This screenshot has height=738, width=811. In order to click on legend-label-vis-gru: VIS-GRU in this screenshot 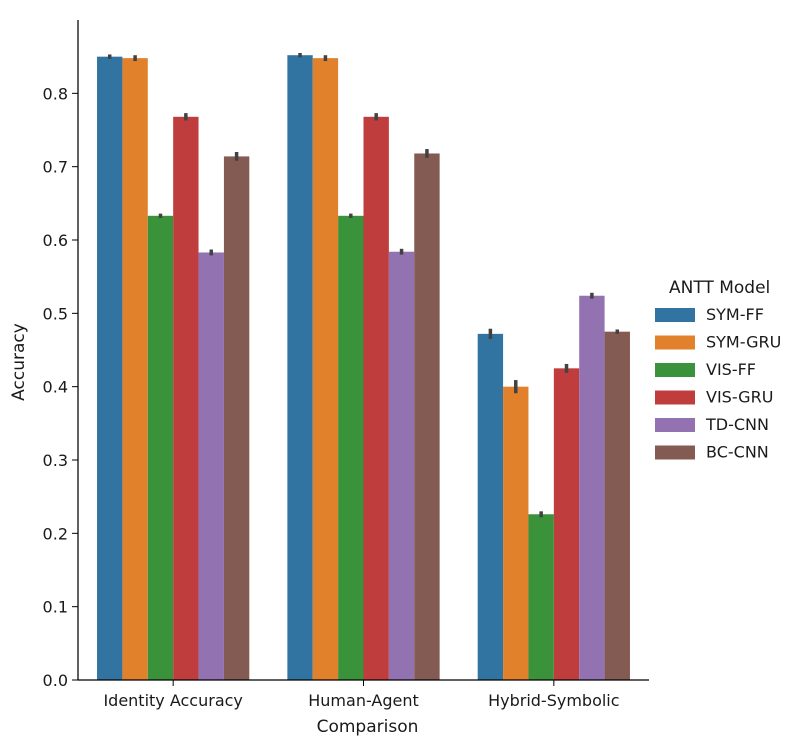, I will do `click(739, 397)`.